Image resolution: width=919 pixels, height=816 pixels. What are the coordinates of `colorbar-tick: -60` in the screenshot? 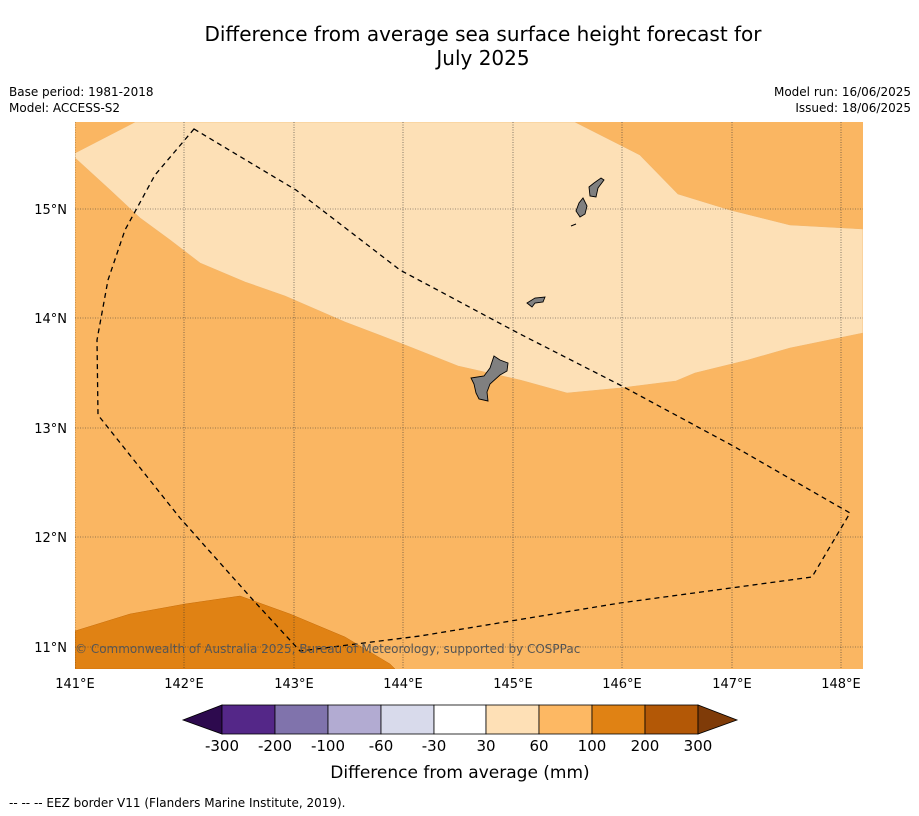 It's located at (381, 746).